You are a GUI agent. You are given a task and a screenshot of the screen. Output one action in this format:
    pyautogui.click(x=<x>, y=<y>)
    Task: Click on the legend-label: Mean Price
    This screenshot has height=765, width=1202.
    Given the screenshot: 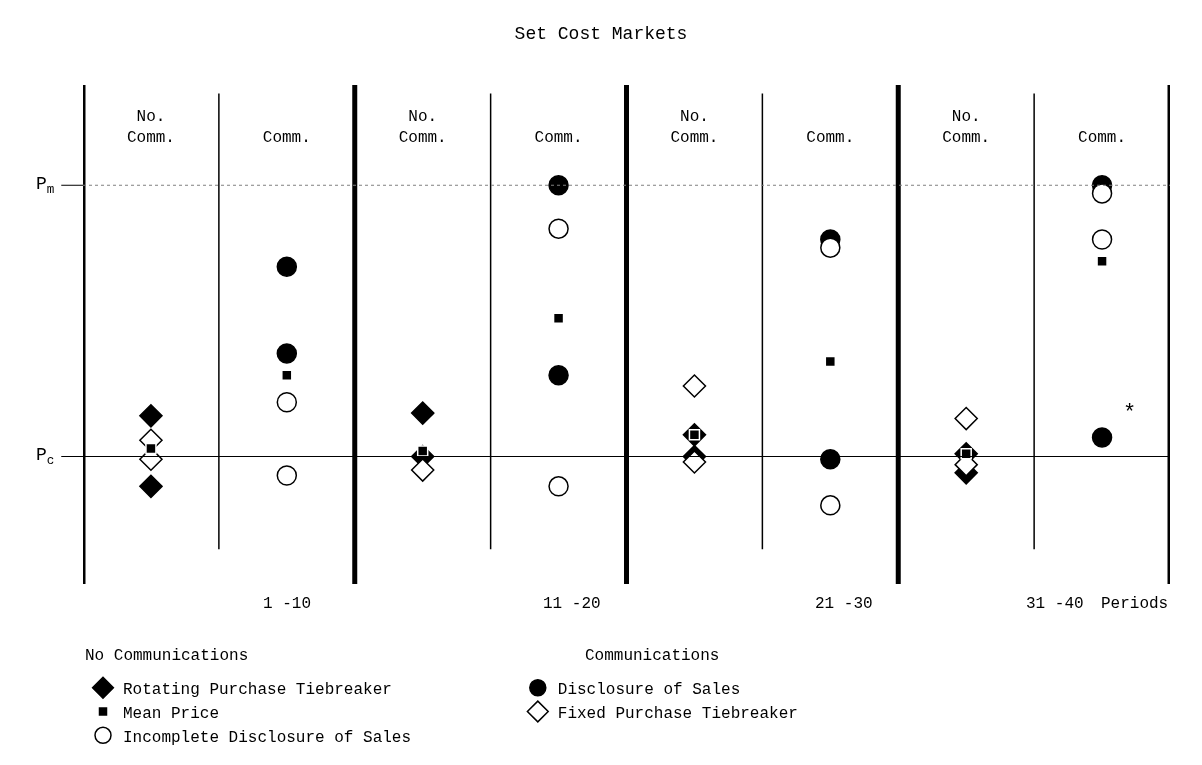 What is the action you would take?
    pyautogui.click(x=171, y=713)
    